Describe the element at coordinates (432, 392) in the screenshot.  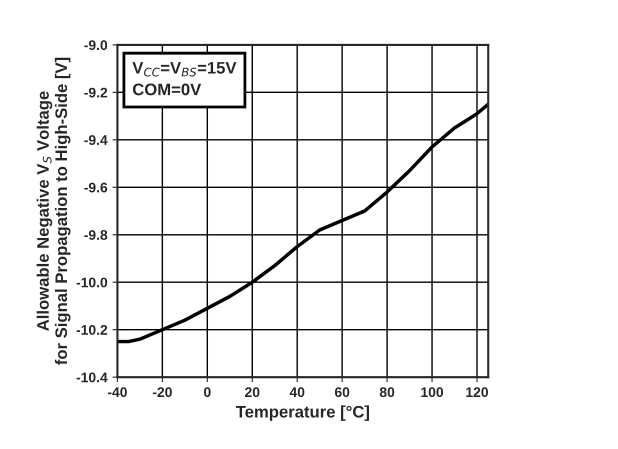
I see `x-tick-label: 100` at that location.